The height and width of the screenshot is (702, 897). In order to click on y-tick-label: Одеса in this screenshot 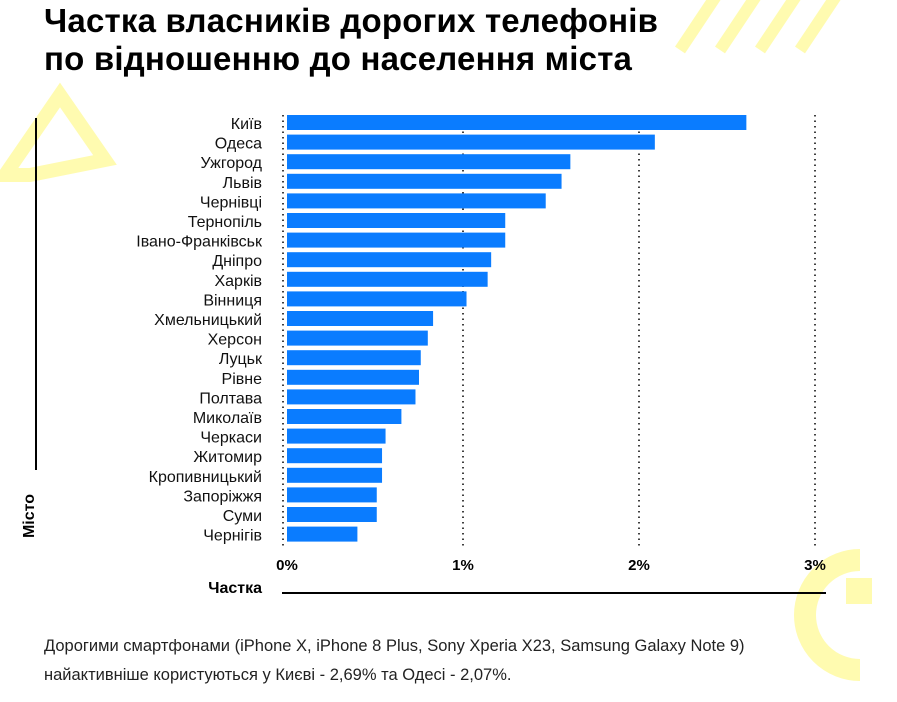, I will do `click(238, 144)`.